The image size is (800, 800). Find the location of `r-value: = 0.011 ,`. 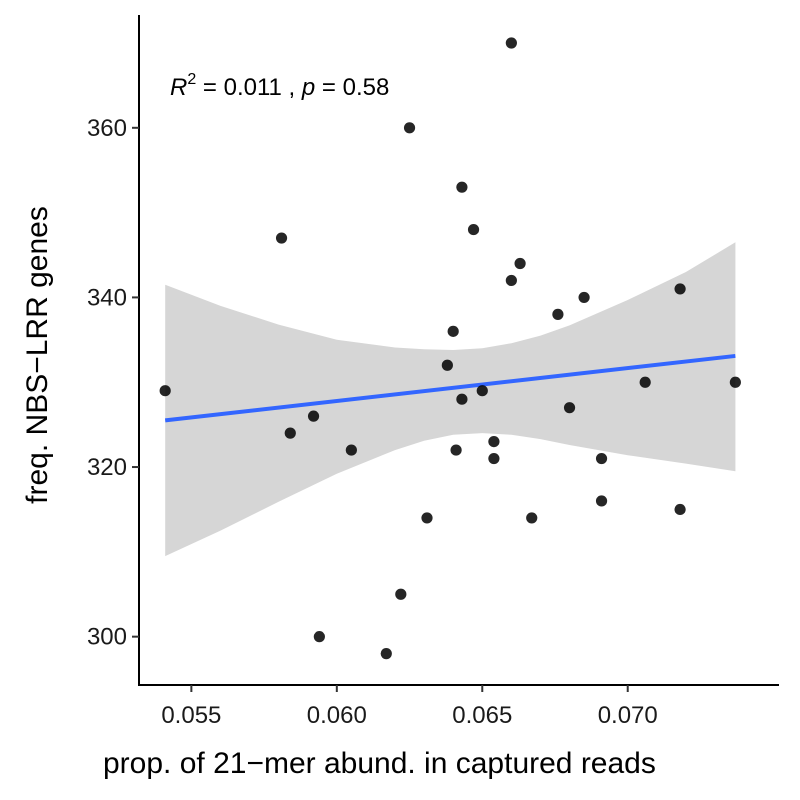

r-value: = 0.011 , is located at coordinates (249, 87).